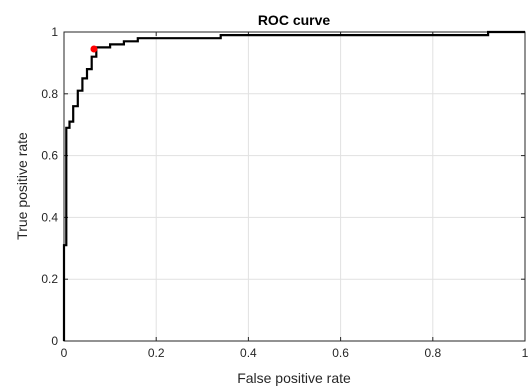  Describe the element at coordinates (54, 32) in the screenshot. I see `y-tick-label: 1` at that location.